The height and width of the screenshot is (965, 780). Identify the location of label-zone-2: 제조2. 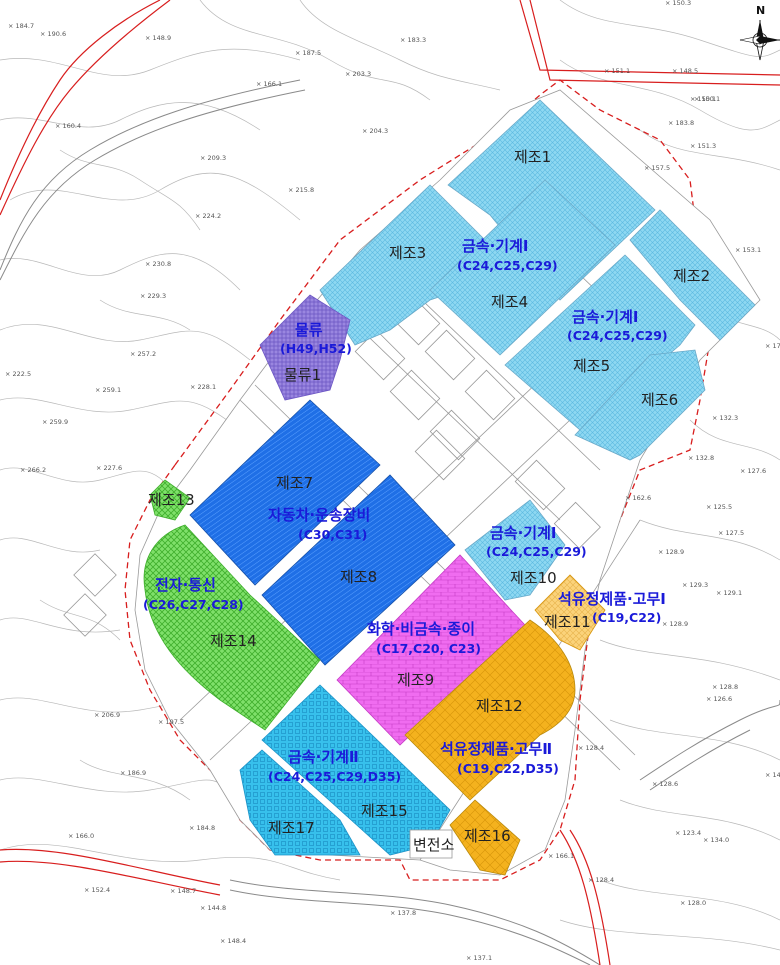
(691, 276).